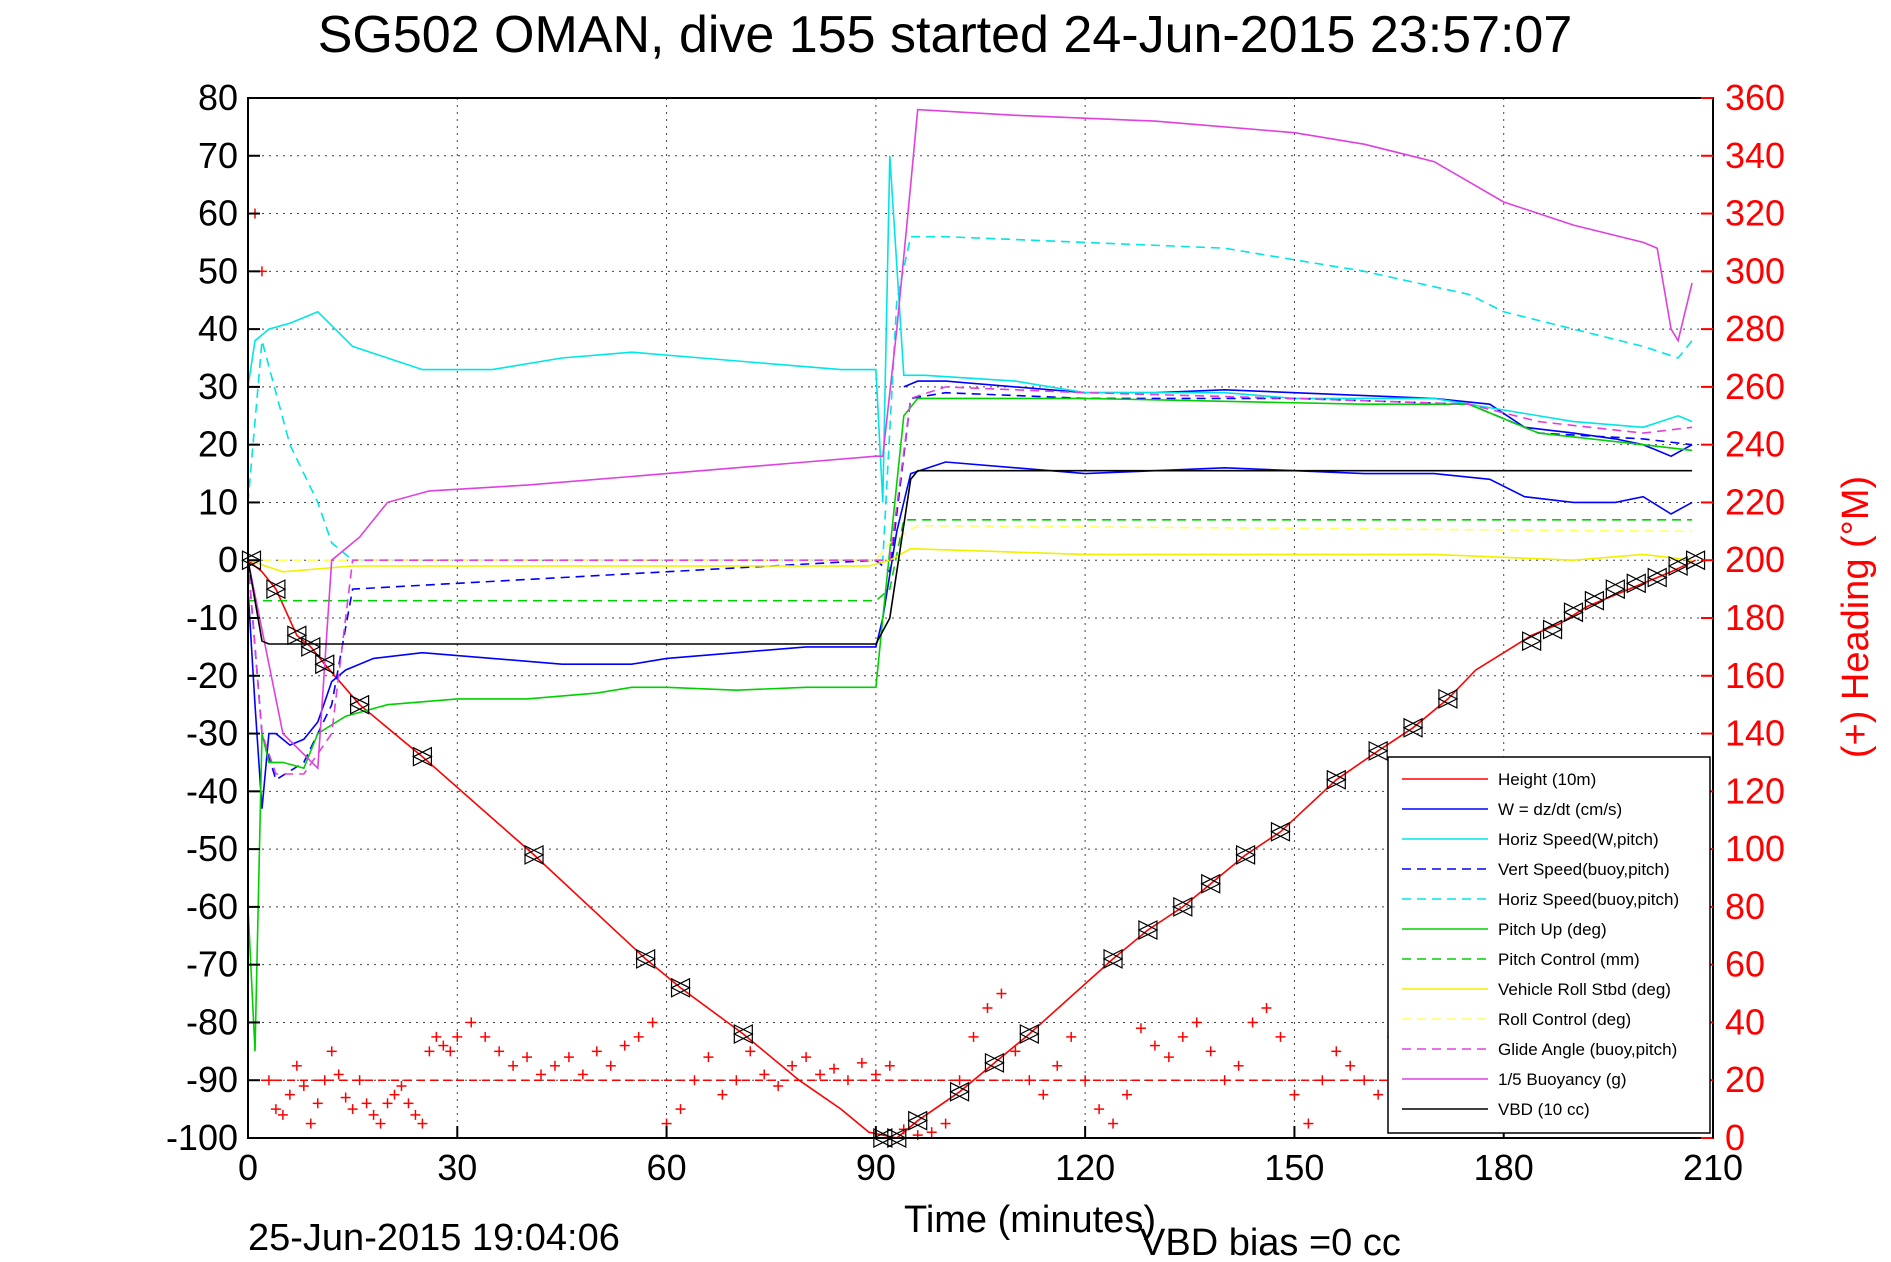 The height and width of the screenshot is (1262, 1891). Describe the element at coordinates (212, 906) in the screenshot. I see `left-tick-label: -60` at that location.